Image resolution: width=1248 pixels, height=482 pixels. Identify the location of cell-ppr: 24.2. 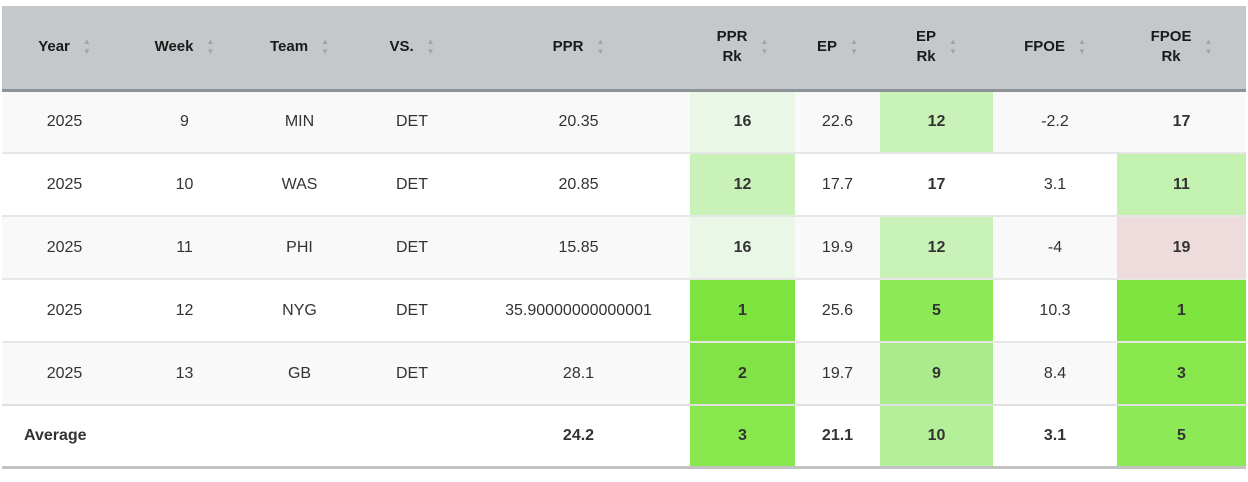
(578, 436).